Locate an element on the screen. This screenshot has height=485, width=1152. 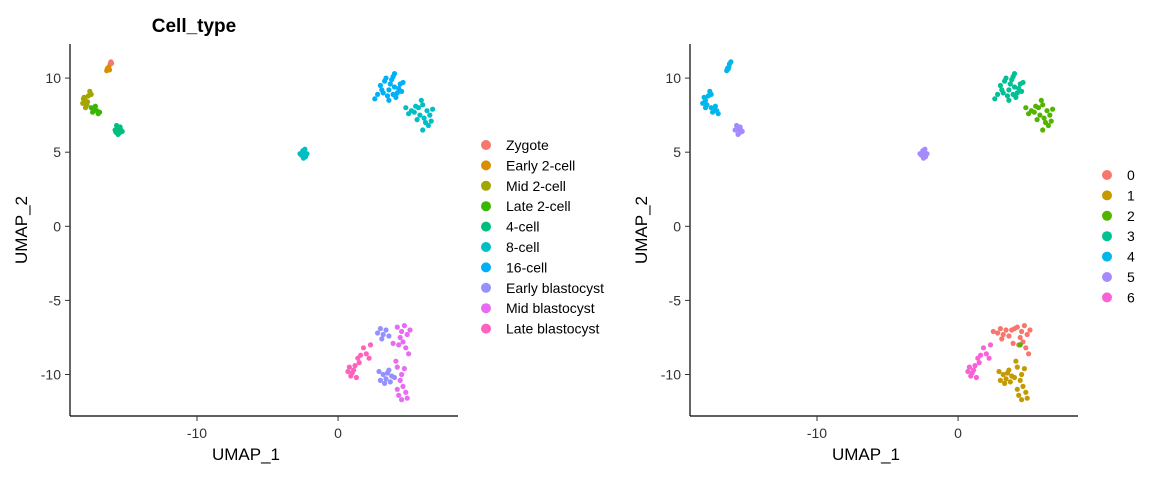
series-late-blastocyst is located at coordinates (359, 361).